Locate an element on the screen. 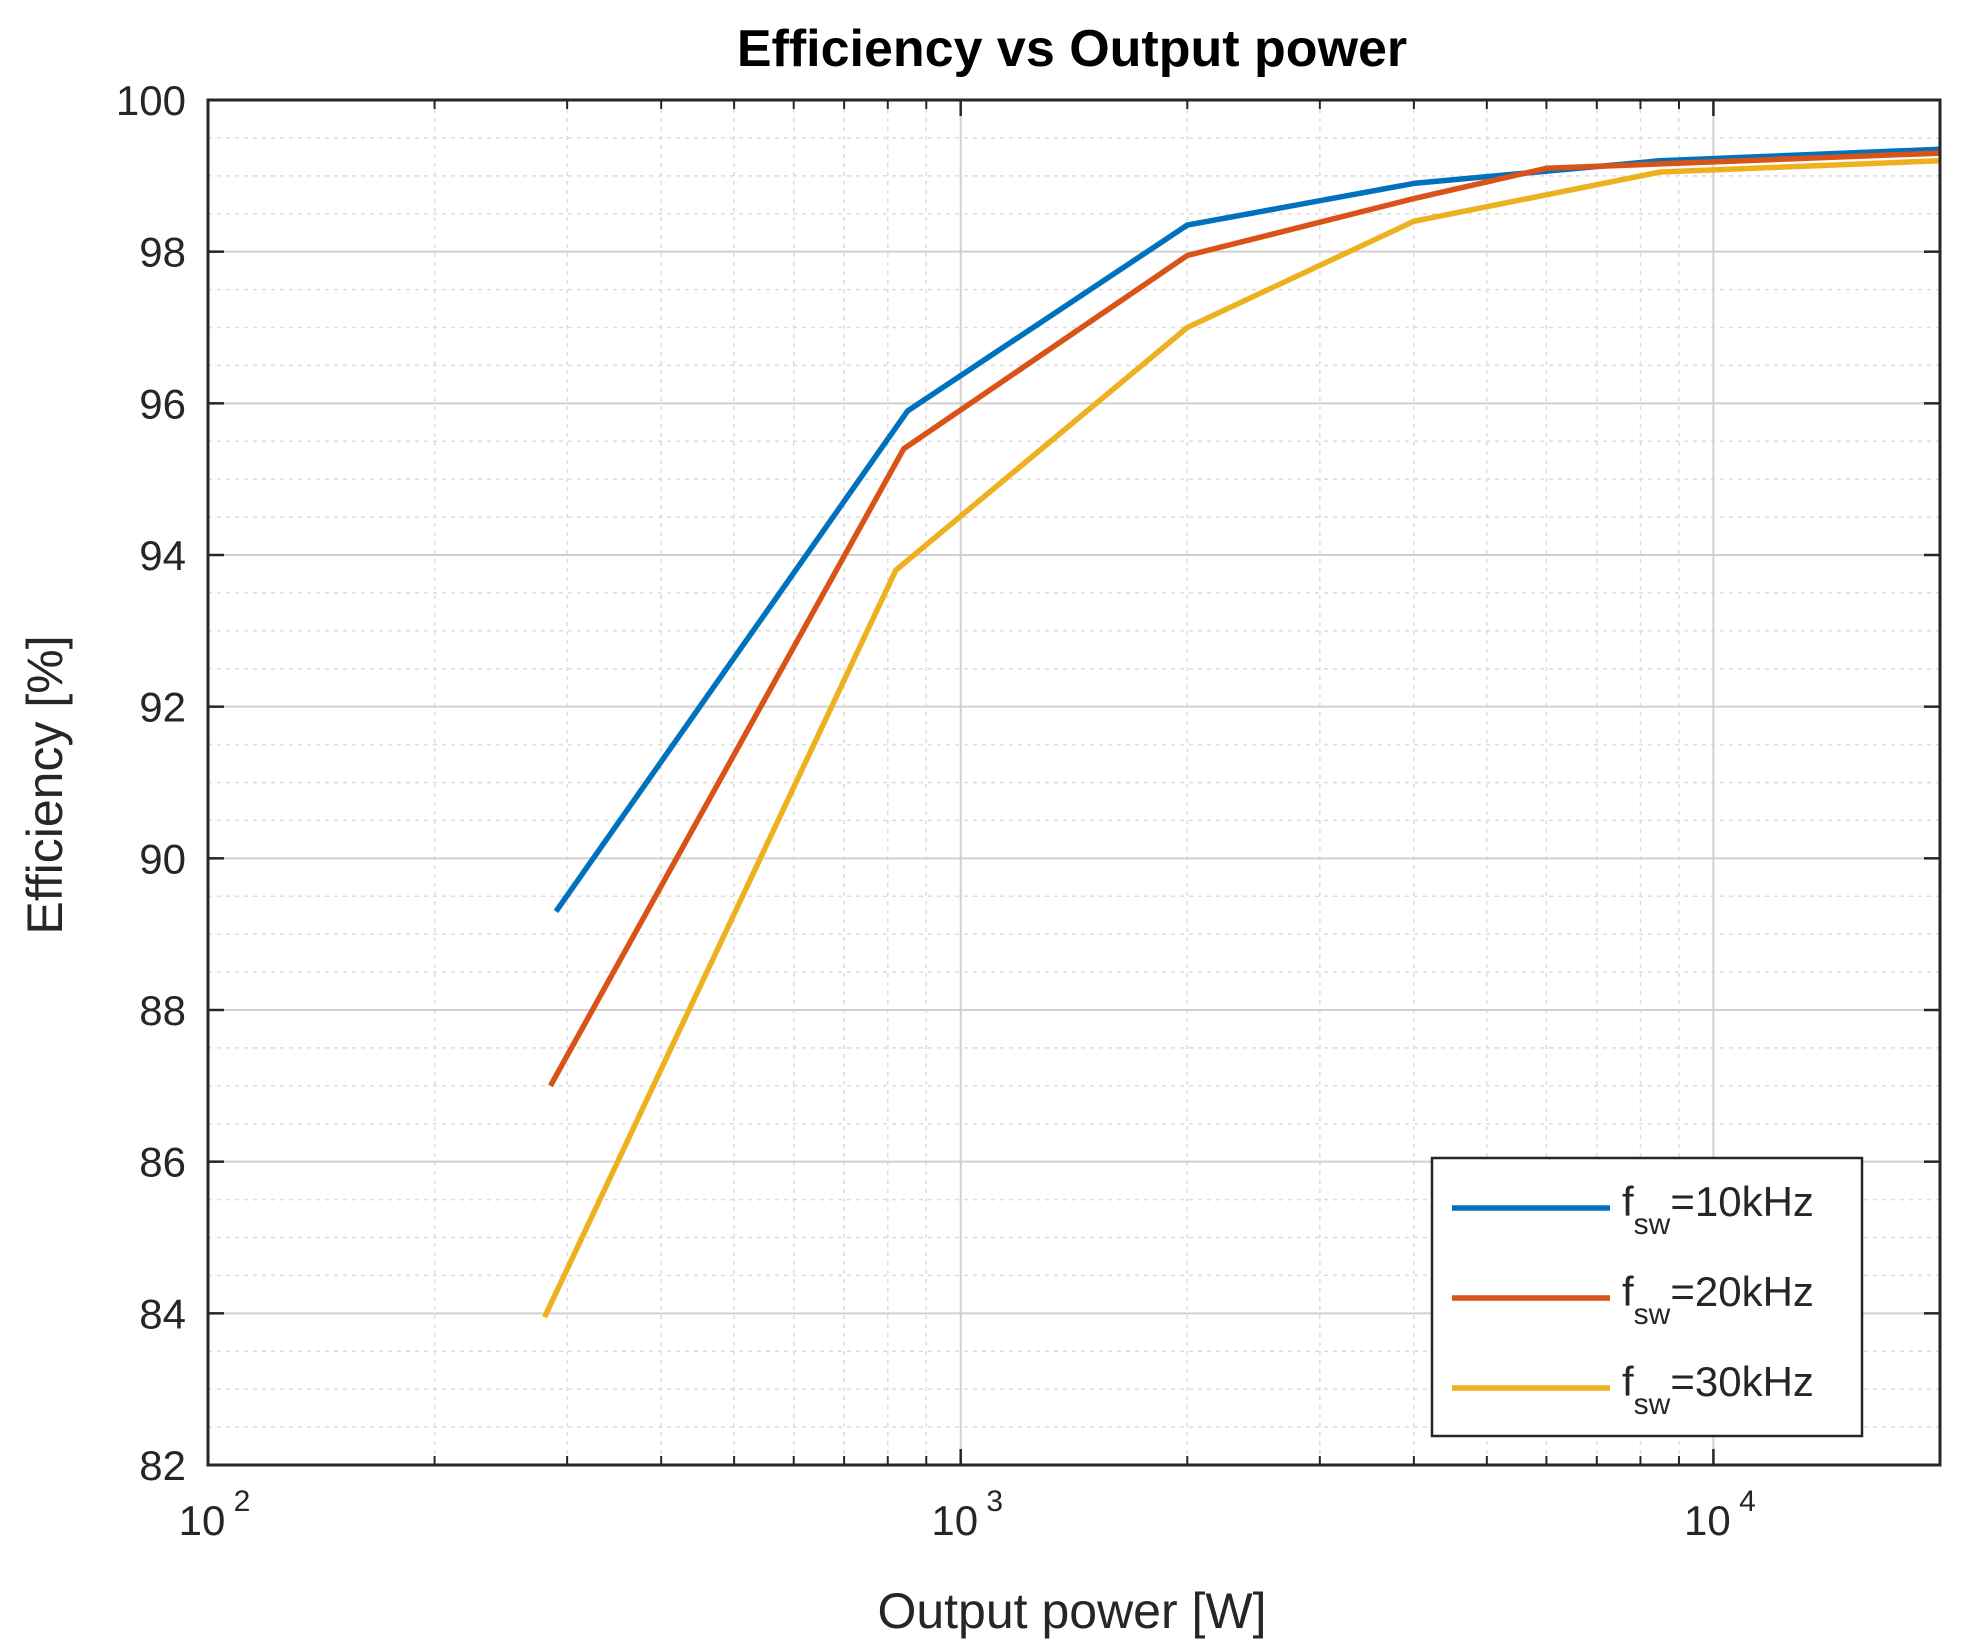 The image size is (1973, 1650). y-axis-label: Efficiency [%] is located at coordinates (45, 784).